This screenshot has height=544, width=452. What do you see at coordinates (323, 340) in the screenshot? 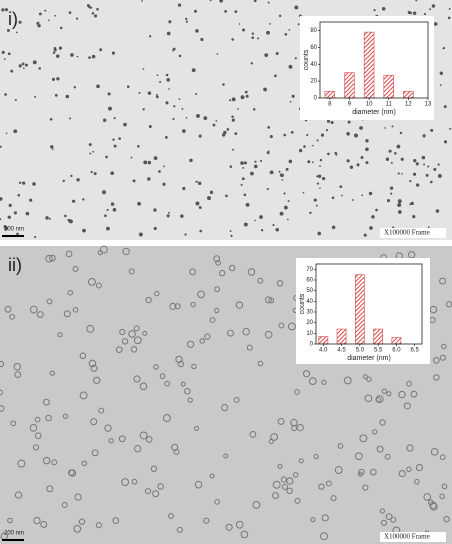
I see `bar` at bounding box center [323, 340].